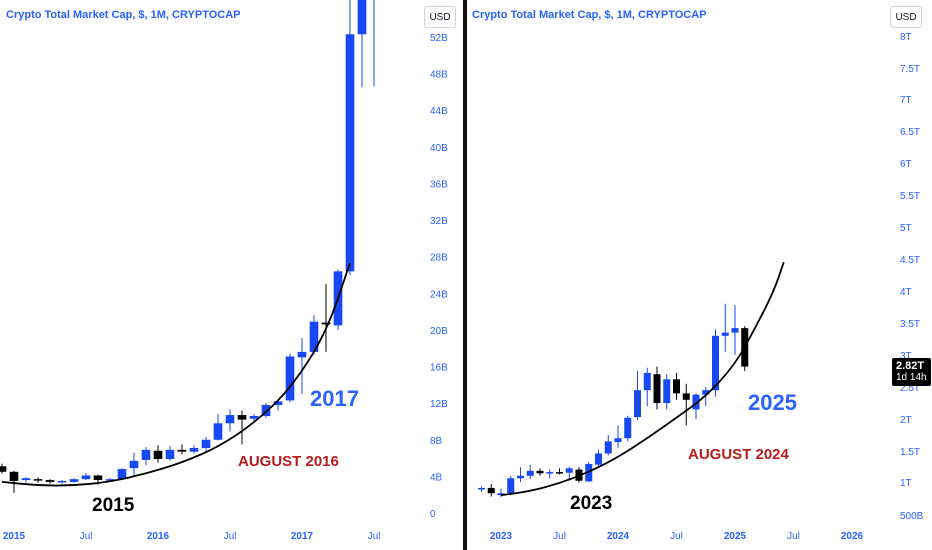 The height and width of the screenshot is (550, 932). What do you see at coordinates (906, 100) in the screenshot?
I see `y-tick-label: 7T` at bounding box center [906, 100].